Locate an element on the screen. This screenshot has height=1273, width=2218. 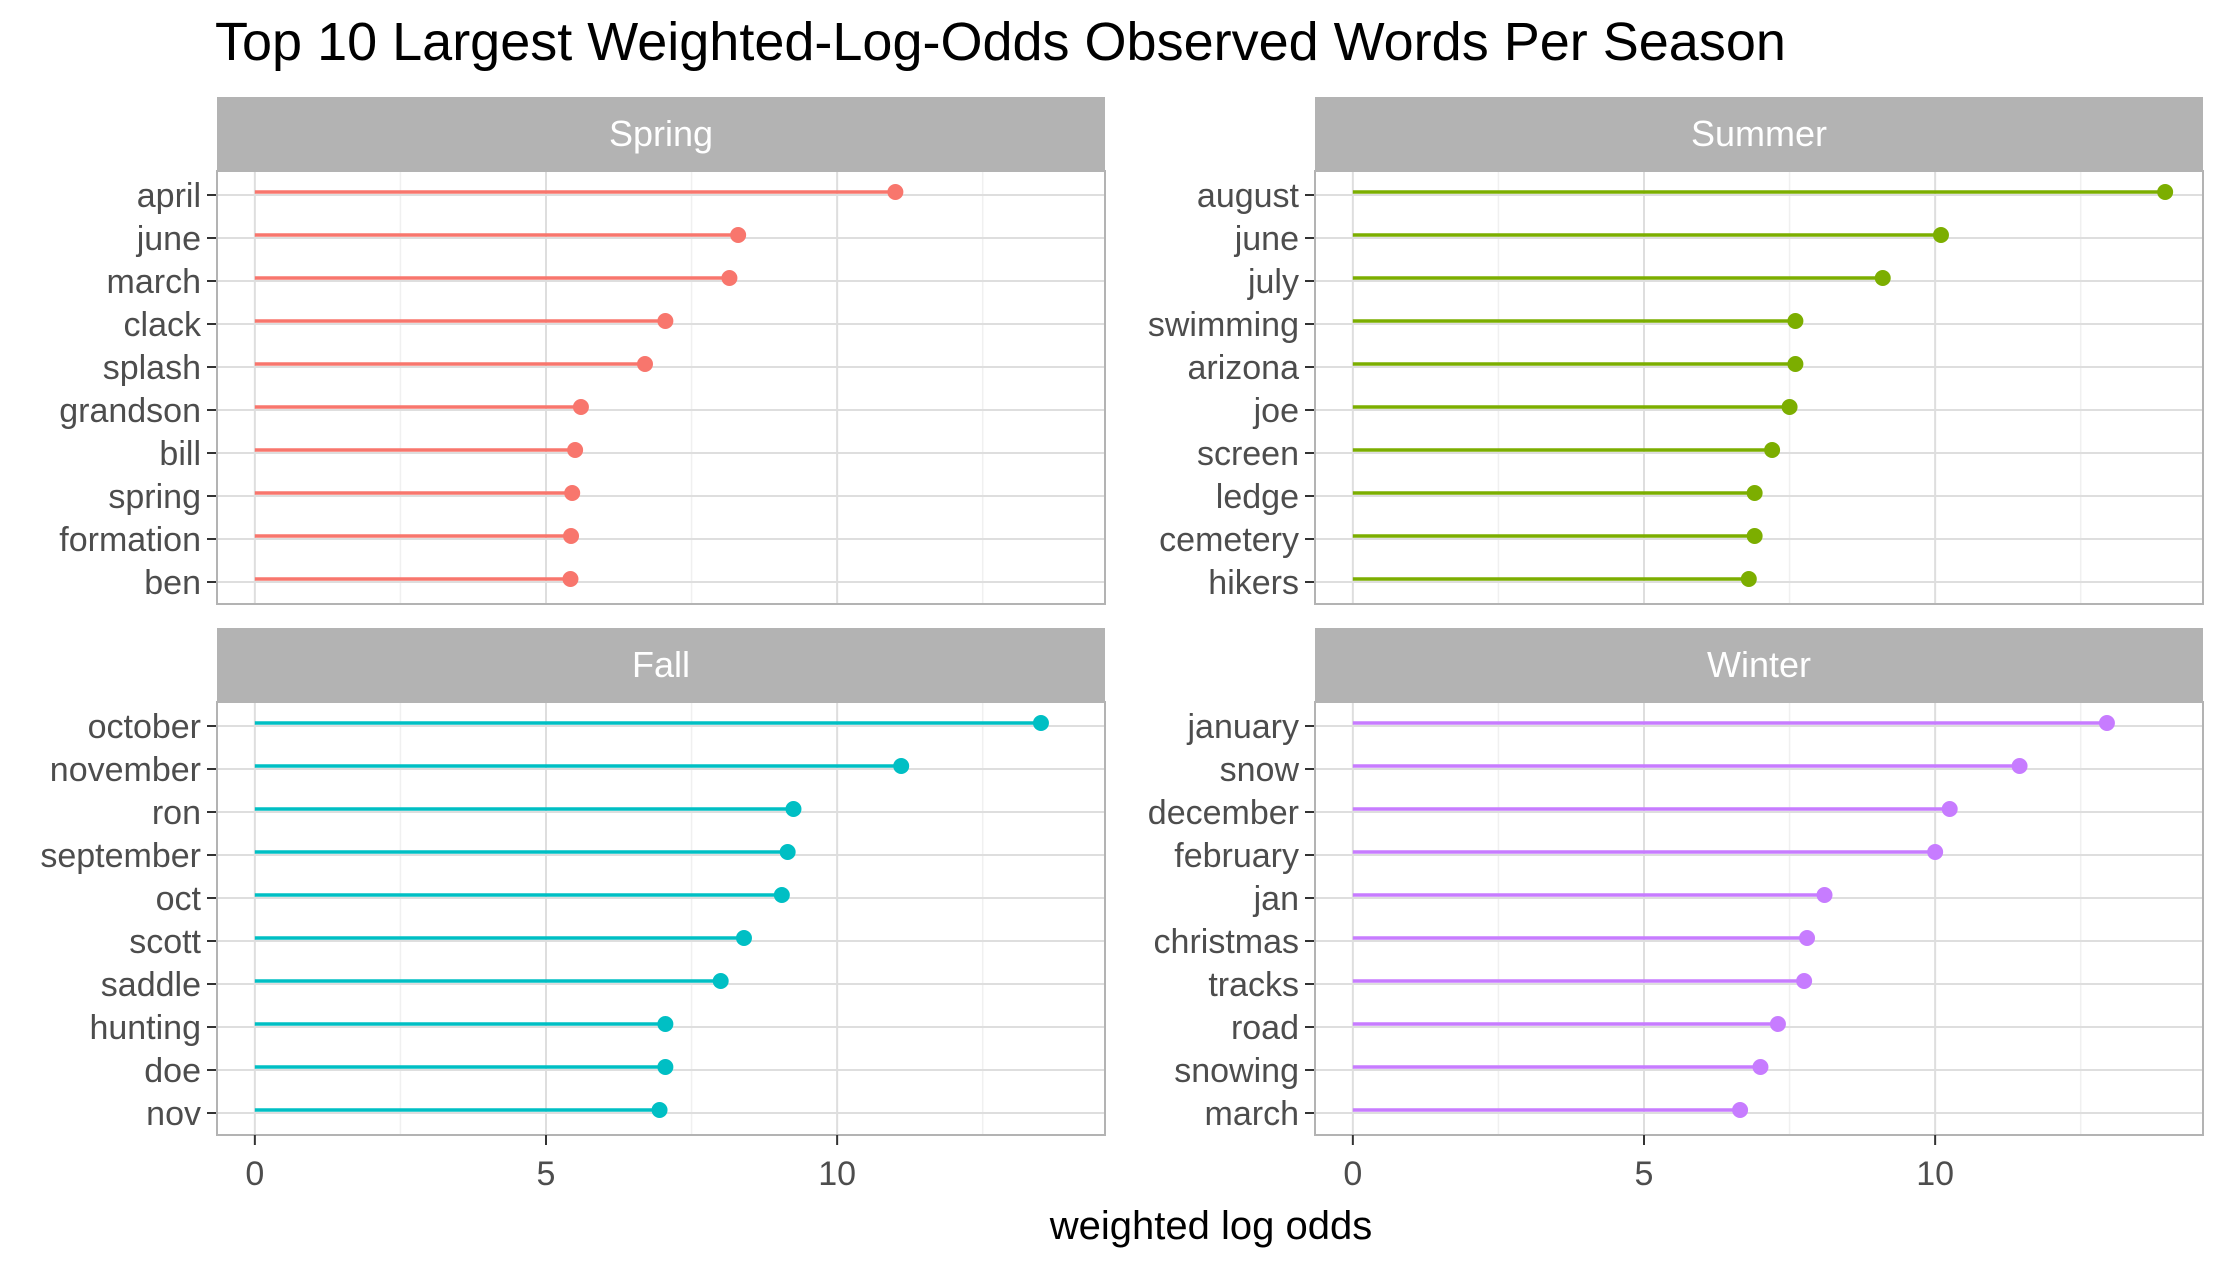
facet-strip-label-winter: Winter is located at coordinates (1759, 664).